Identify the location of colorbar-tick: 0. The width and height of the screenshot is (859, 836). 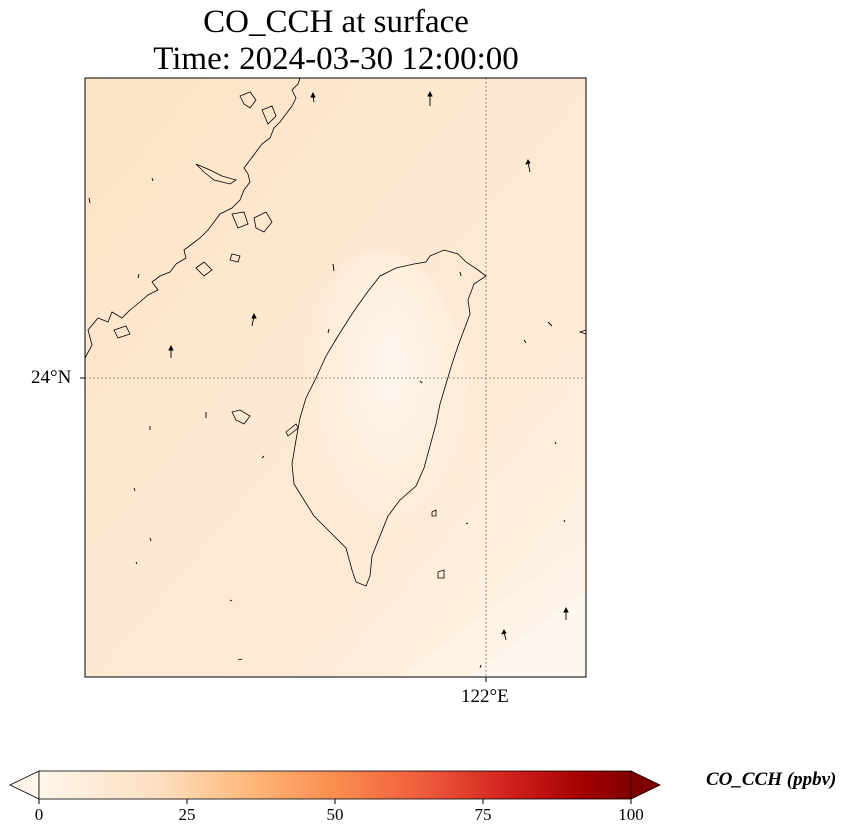
(39, 814).